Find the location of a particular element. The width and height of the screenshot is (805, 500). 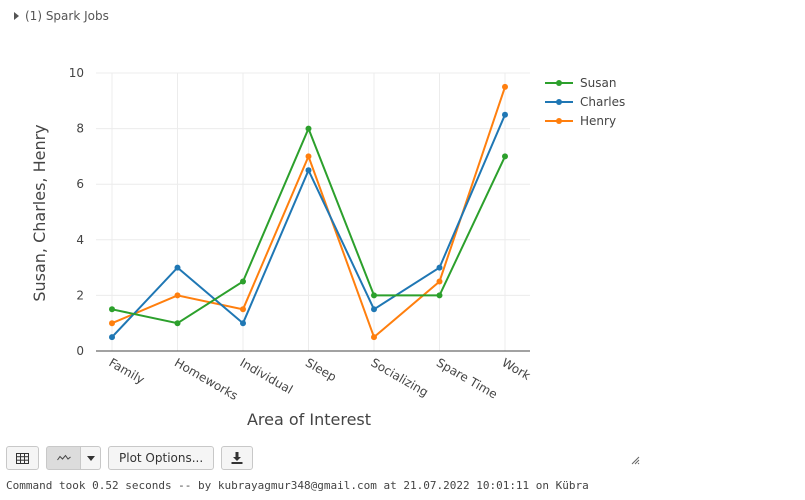

y-tick-label: 8 is located at coordinates (80, 129).